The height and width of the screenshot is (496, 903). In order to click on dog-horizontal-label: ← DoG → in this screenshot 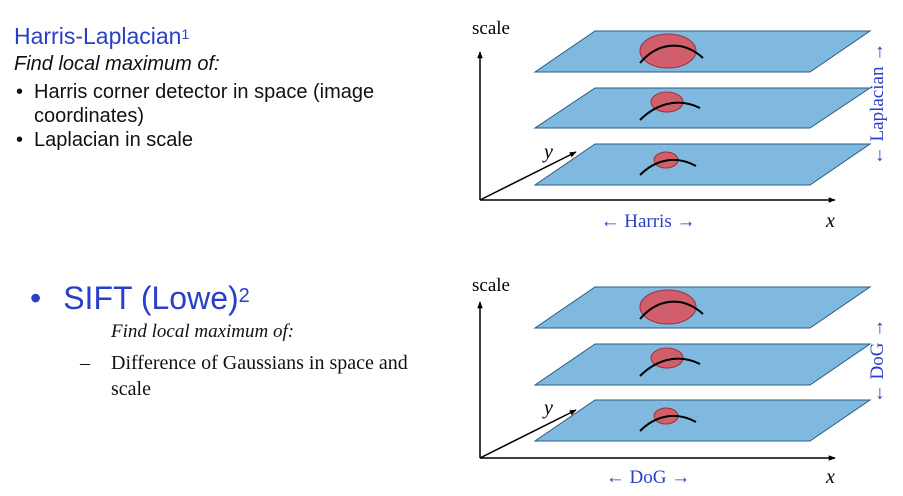, I will do `click(648, 477)`.